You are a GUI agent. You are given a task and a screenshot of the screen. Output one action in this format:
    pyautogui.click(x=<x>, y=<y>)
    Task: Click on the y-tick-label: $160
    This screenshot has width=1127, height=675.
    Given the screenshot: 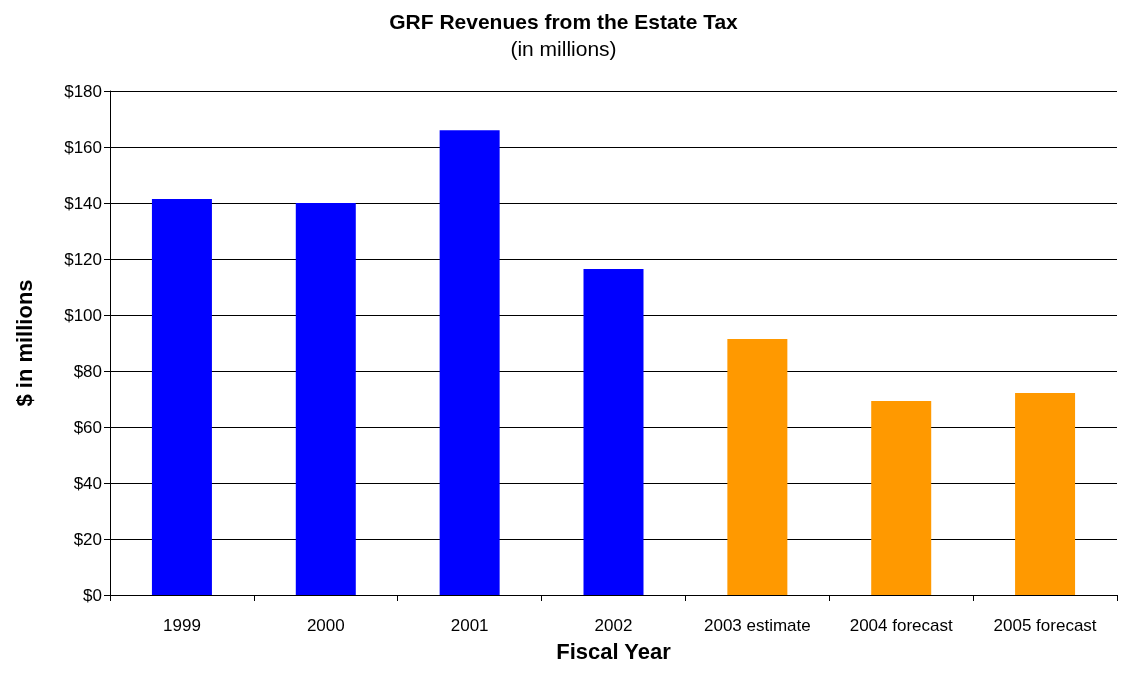 What is the action you would take?
    pyautogui.click(x=83, y=147)
    